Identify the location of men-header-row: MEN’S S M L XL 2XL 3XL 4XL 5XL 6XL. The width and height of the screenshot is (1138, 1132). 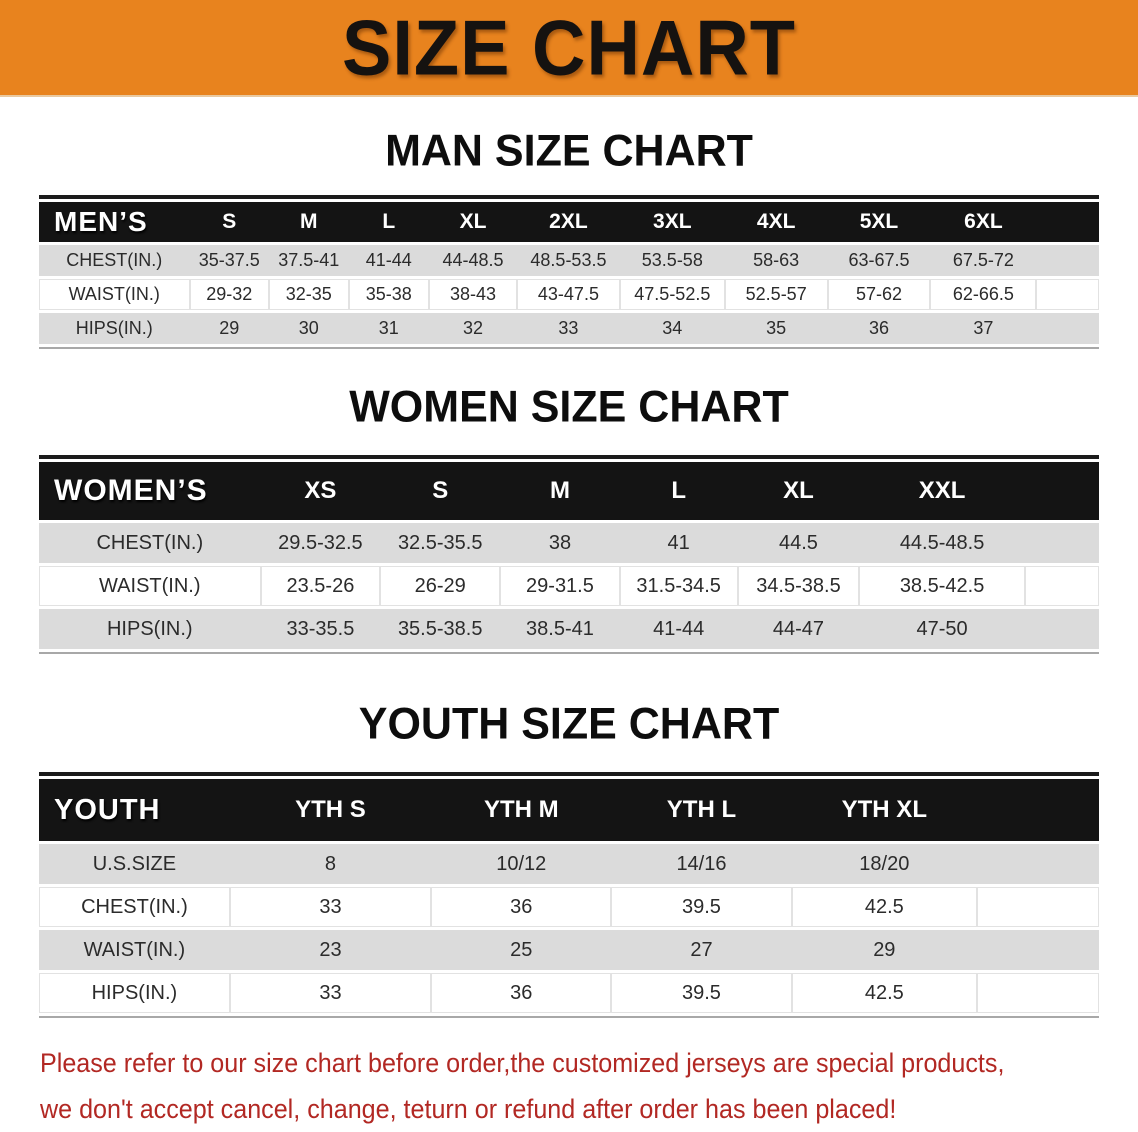
(569, 222).